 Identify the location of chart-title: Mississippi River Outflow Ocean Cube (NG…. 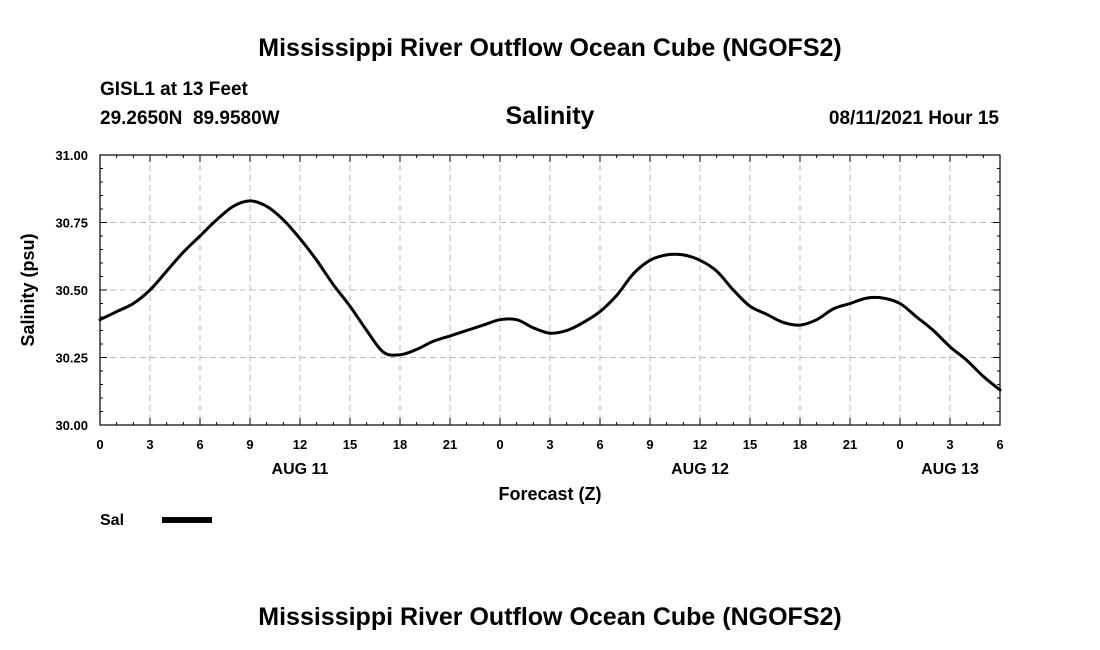
(549, 48).